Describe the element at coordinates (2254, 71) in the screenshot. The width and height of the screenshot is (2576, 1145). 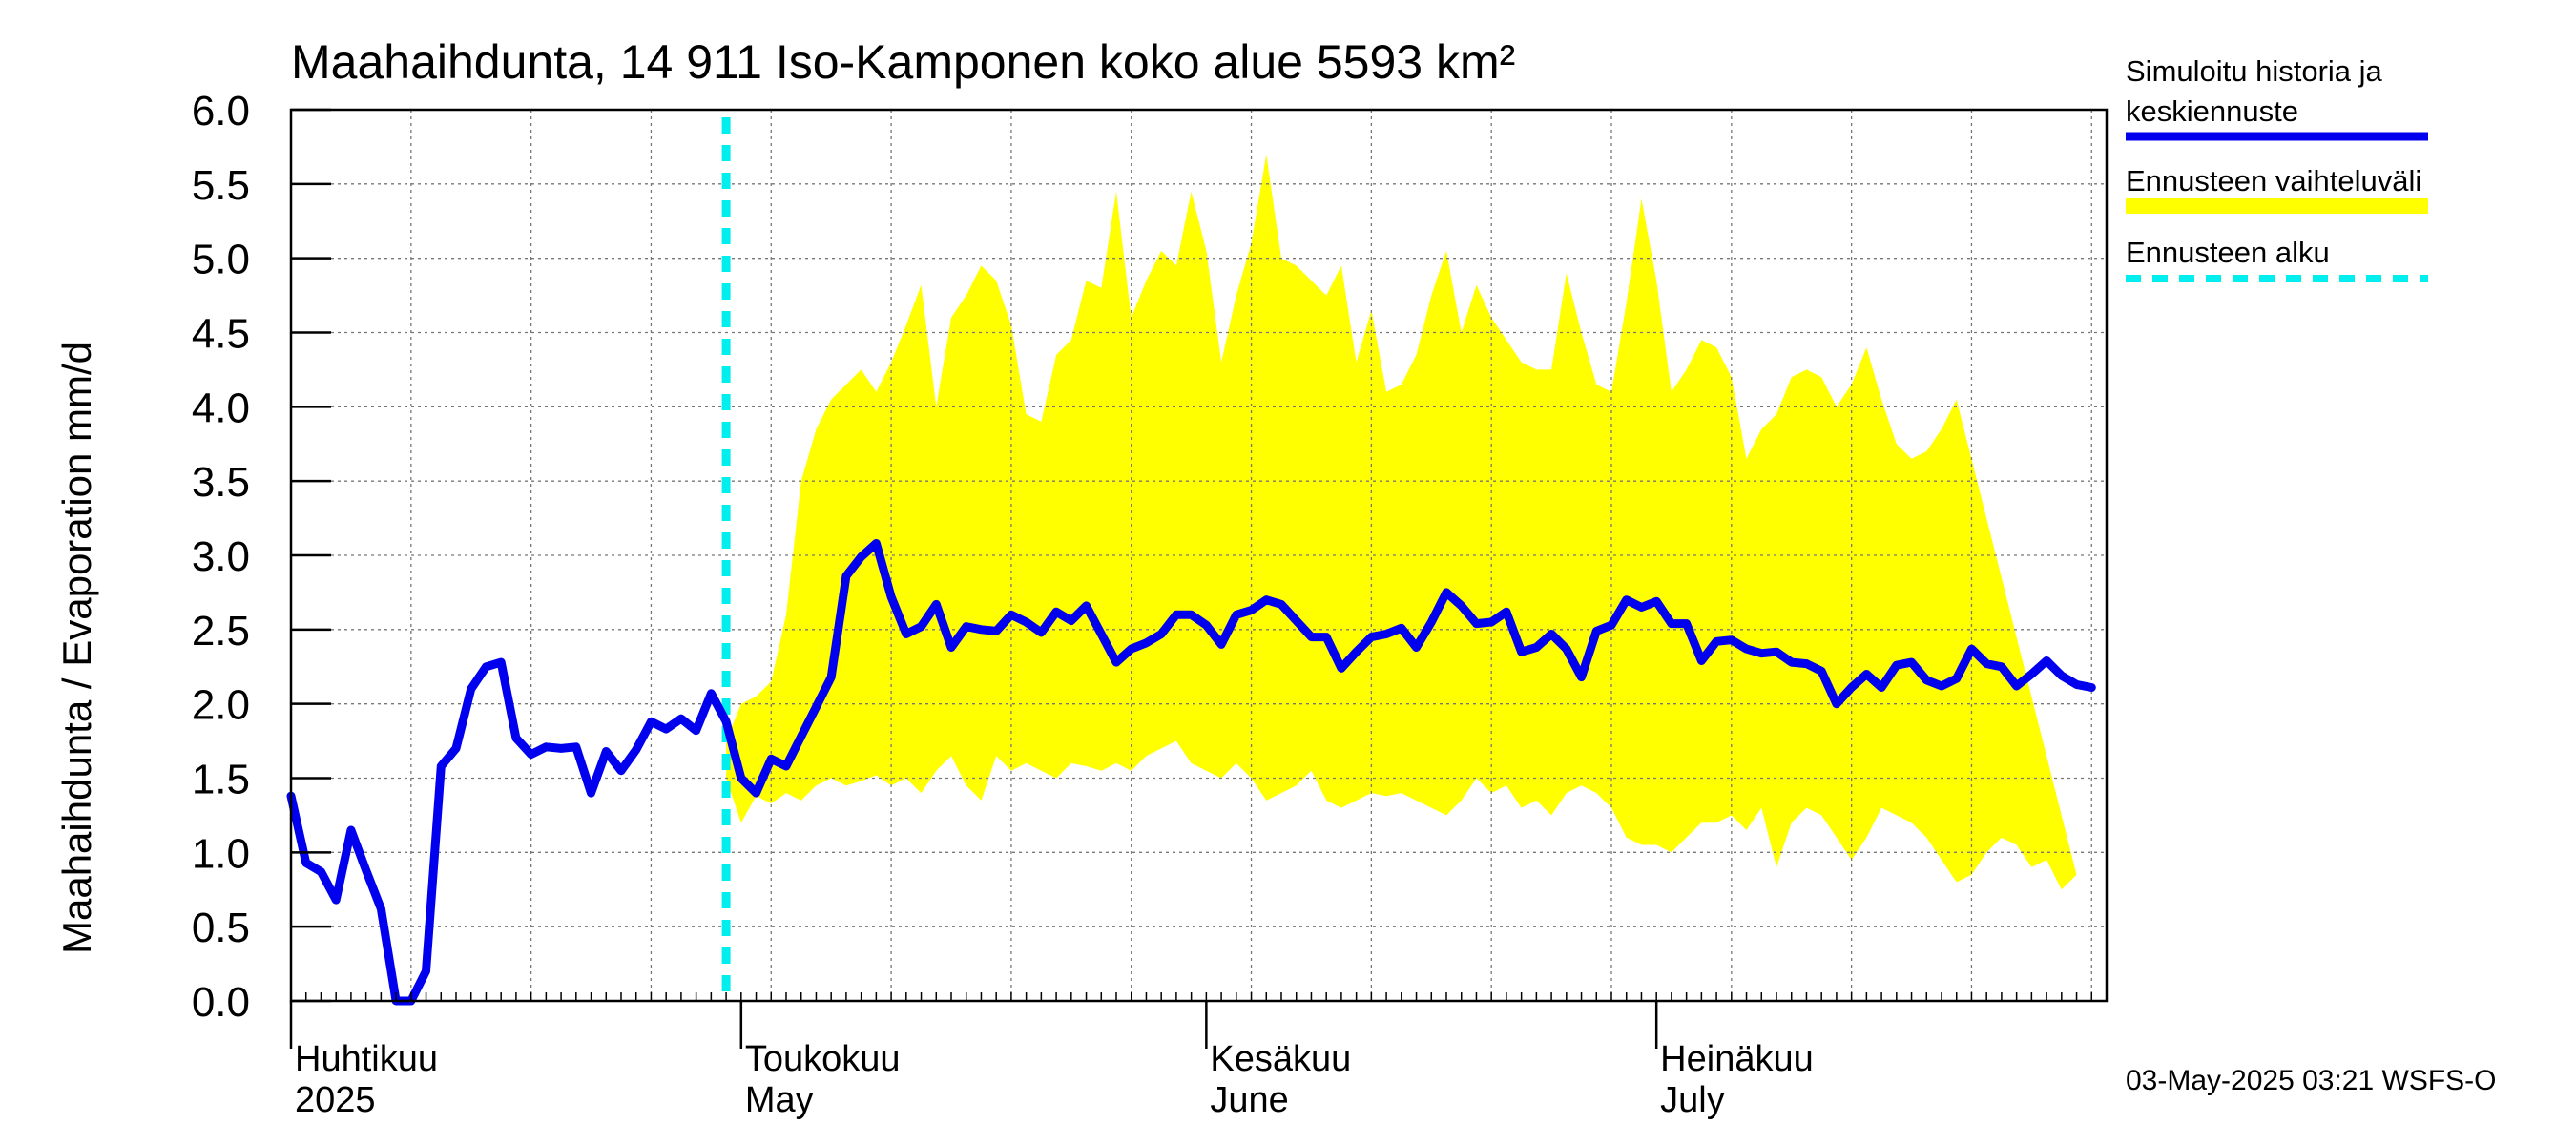
I see `legend-label-simulated-line1: Simuloitu historia ja` at that location.